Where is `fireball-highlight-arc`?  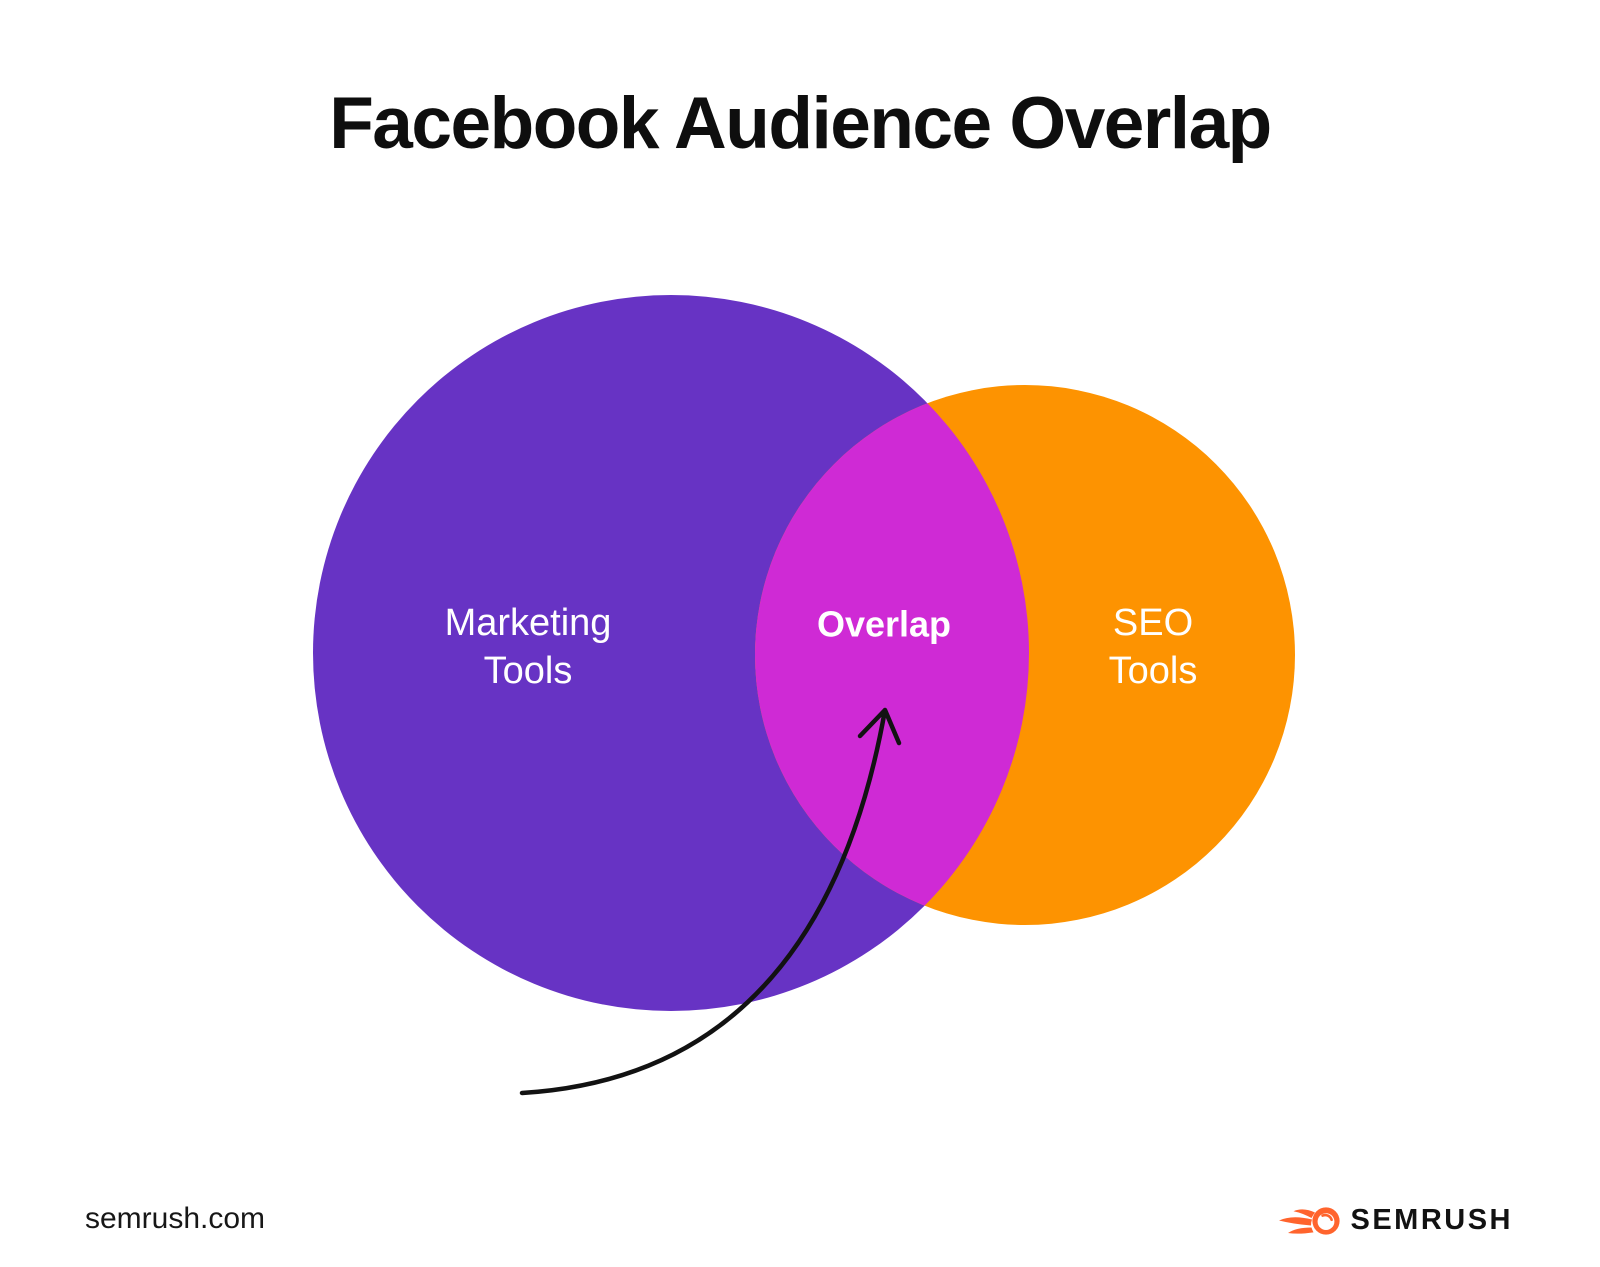 fireball-highlight-arc is located at coordinates (1327, 1217).